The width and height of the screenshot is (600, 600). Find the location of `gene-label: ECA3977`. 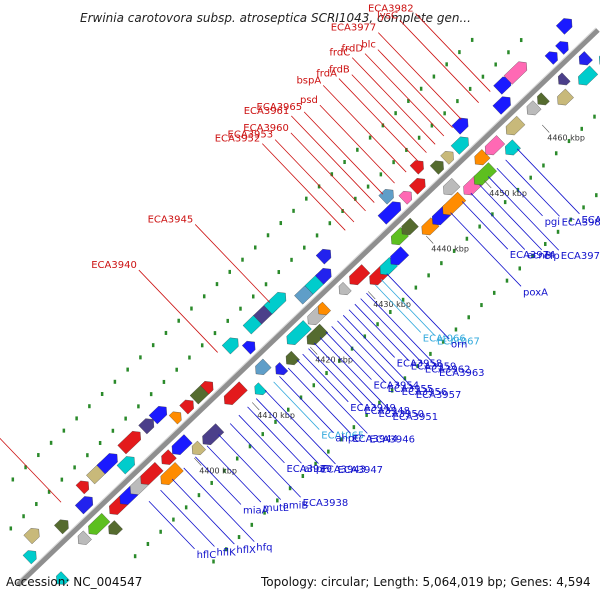

gene-label: ECA3977 is located at coordinates (354, 28).